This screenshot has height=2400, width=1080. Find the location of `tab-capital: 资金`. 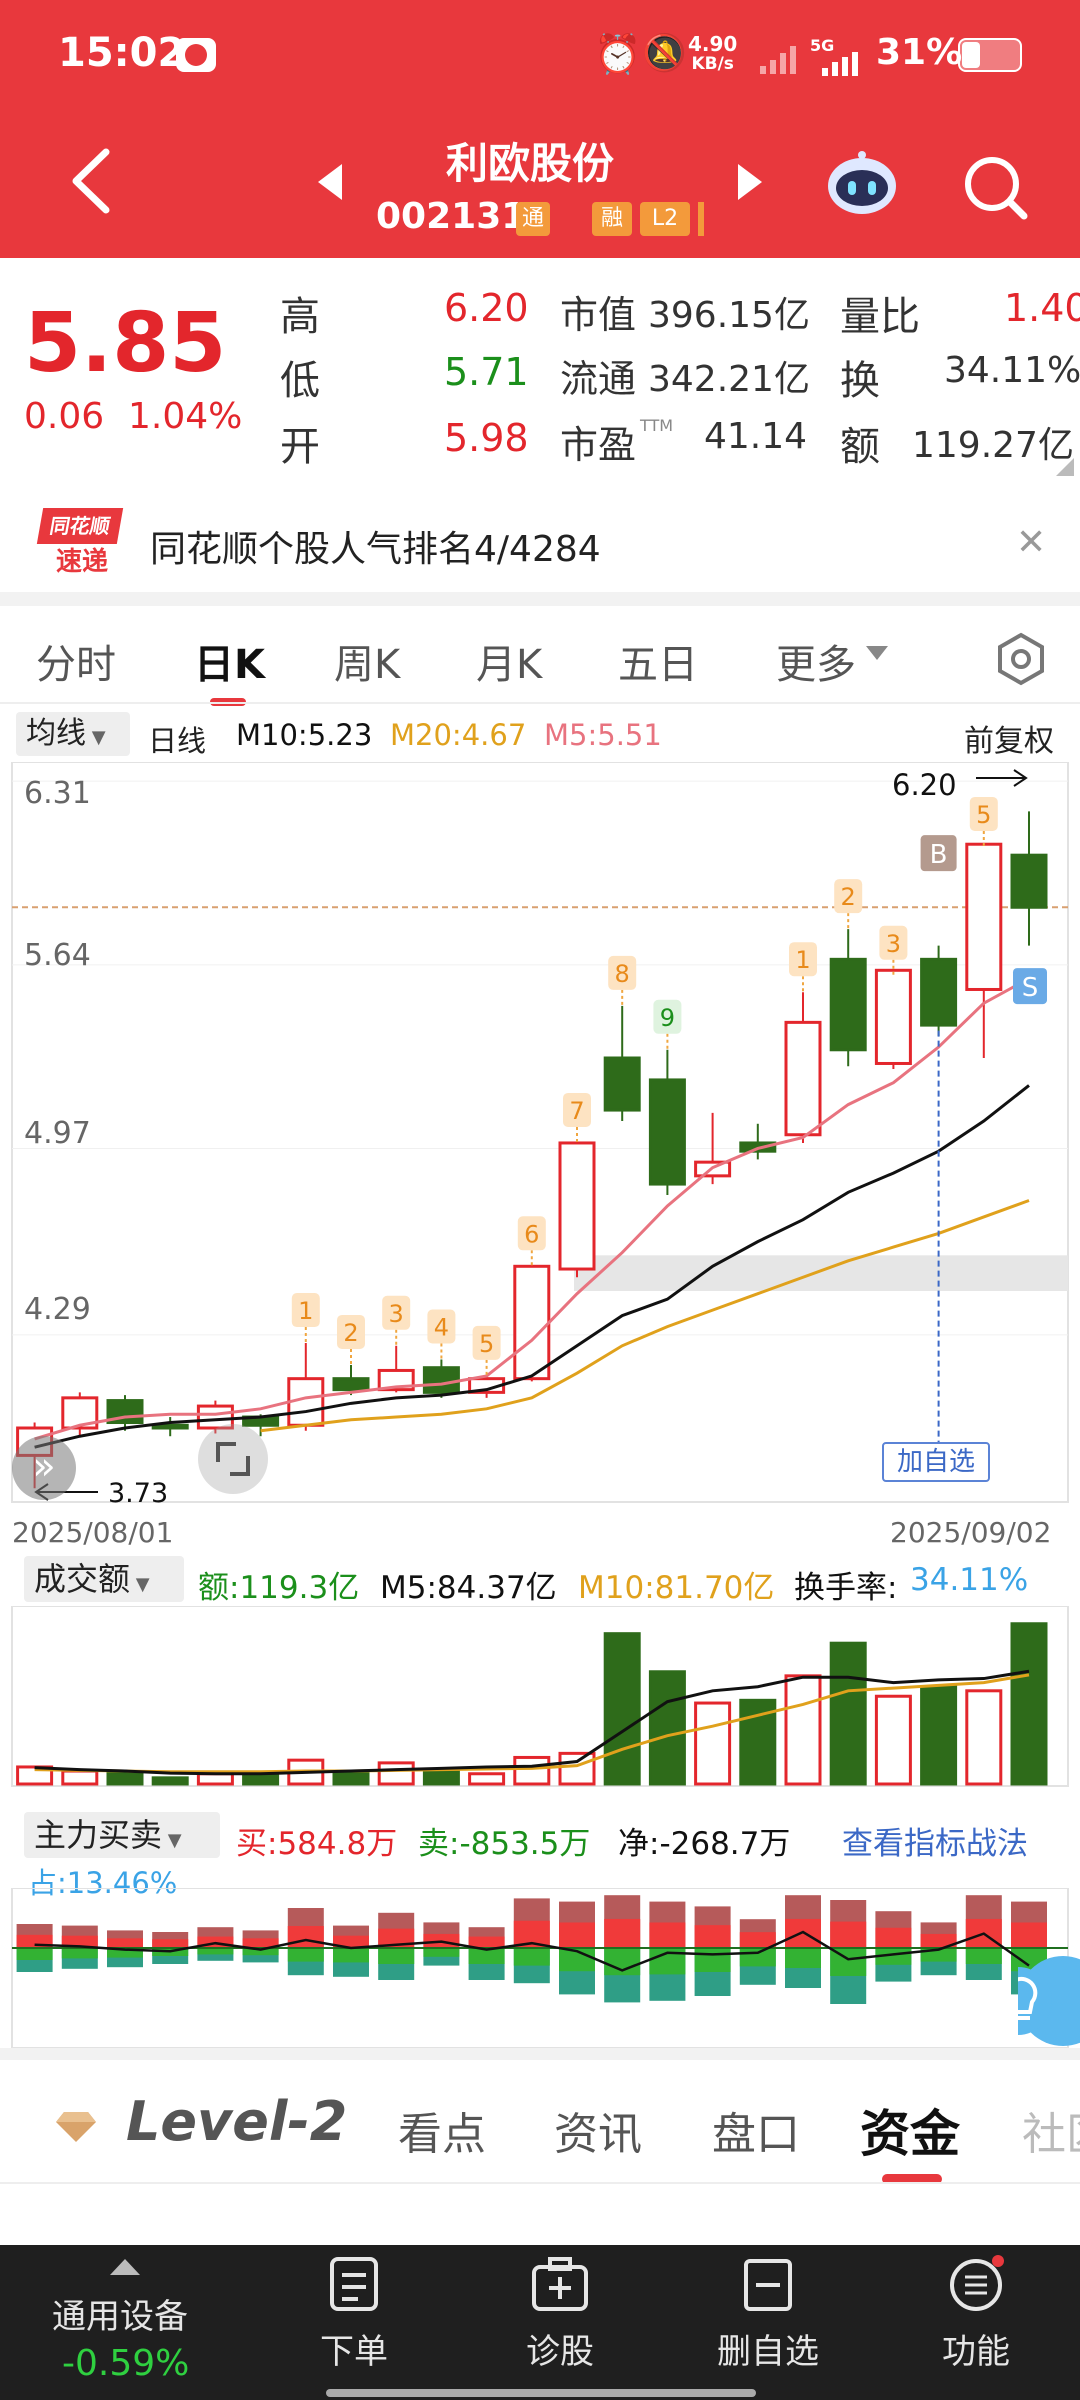

tab-capital: 资金 is located at coordinates (910, 2134).